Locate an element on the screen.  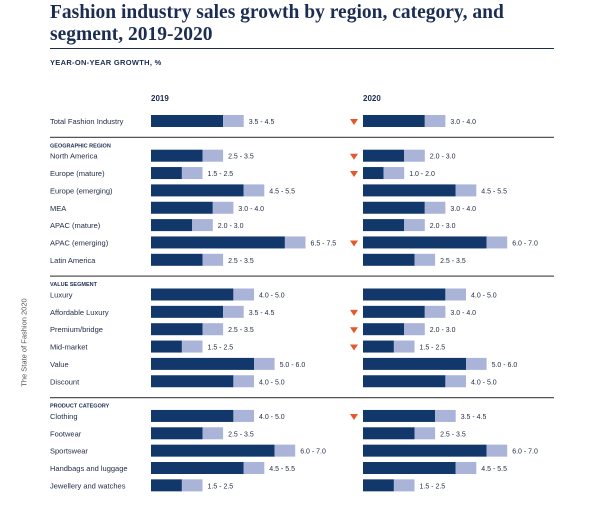
column-header-2019: 2019 is located at coordinates (160, 98).